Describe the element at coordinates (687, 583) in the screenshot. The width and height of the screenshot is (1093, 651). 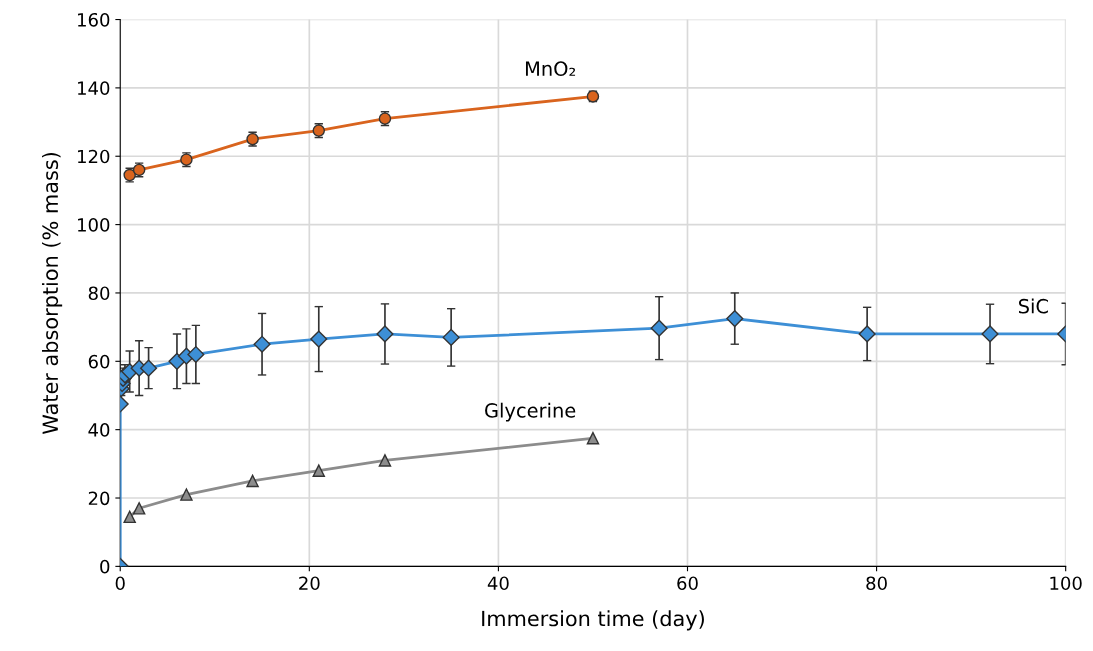
I see `x-tick-label: 60` at that location.